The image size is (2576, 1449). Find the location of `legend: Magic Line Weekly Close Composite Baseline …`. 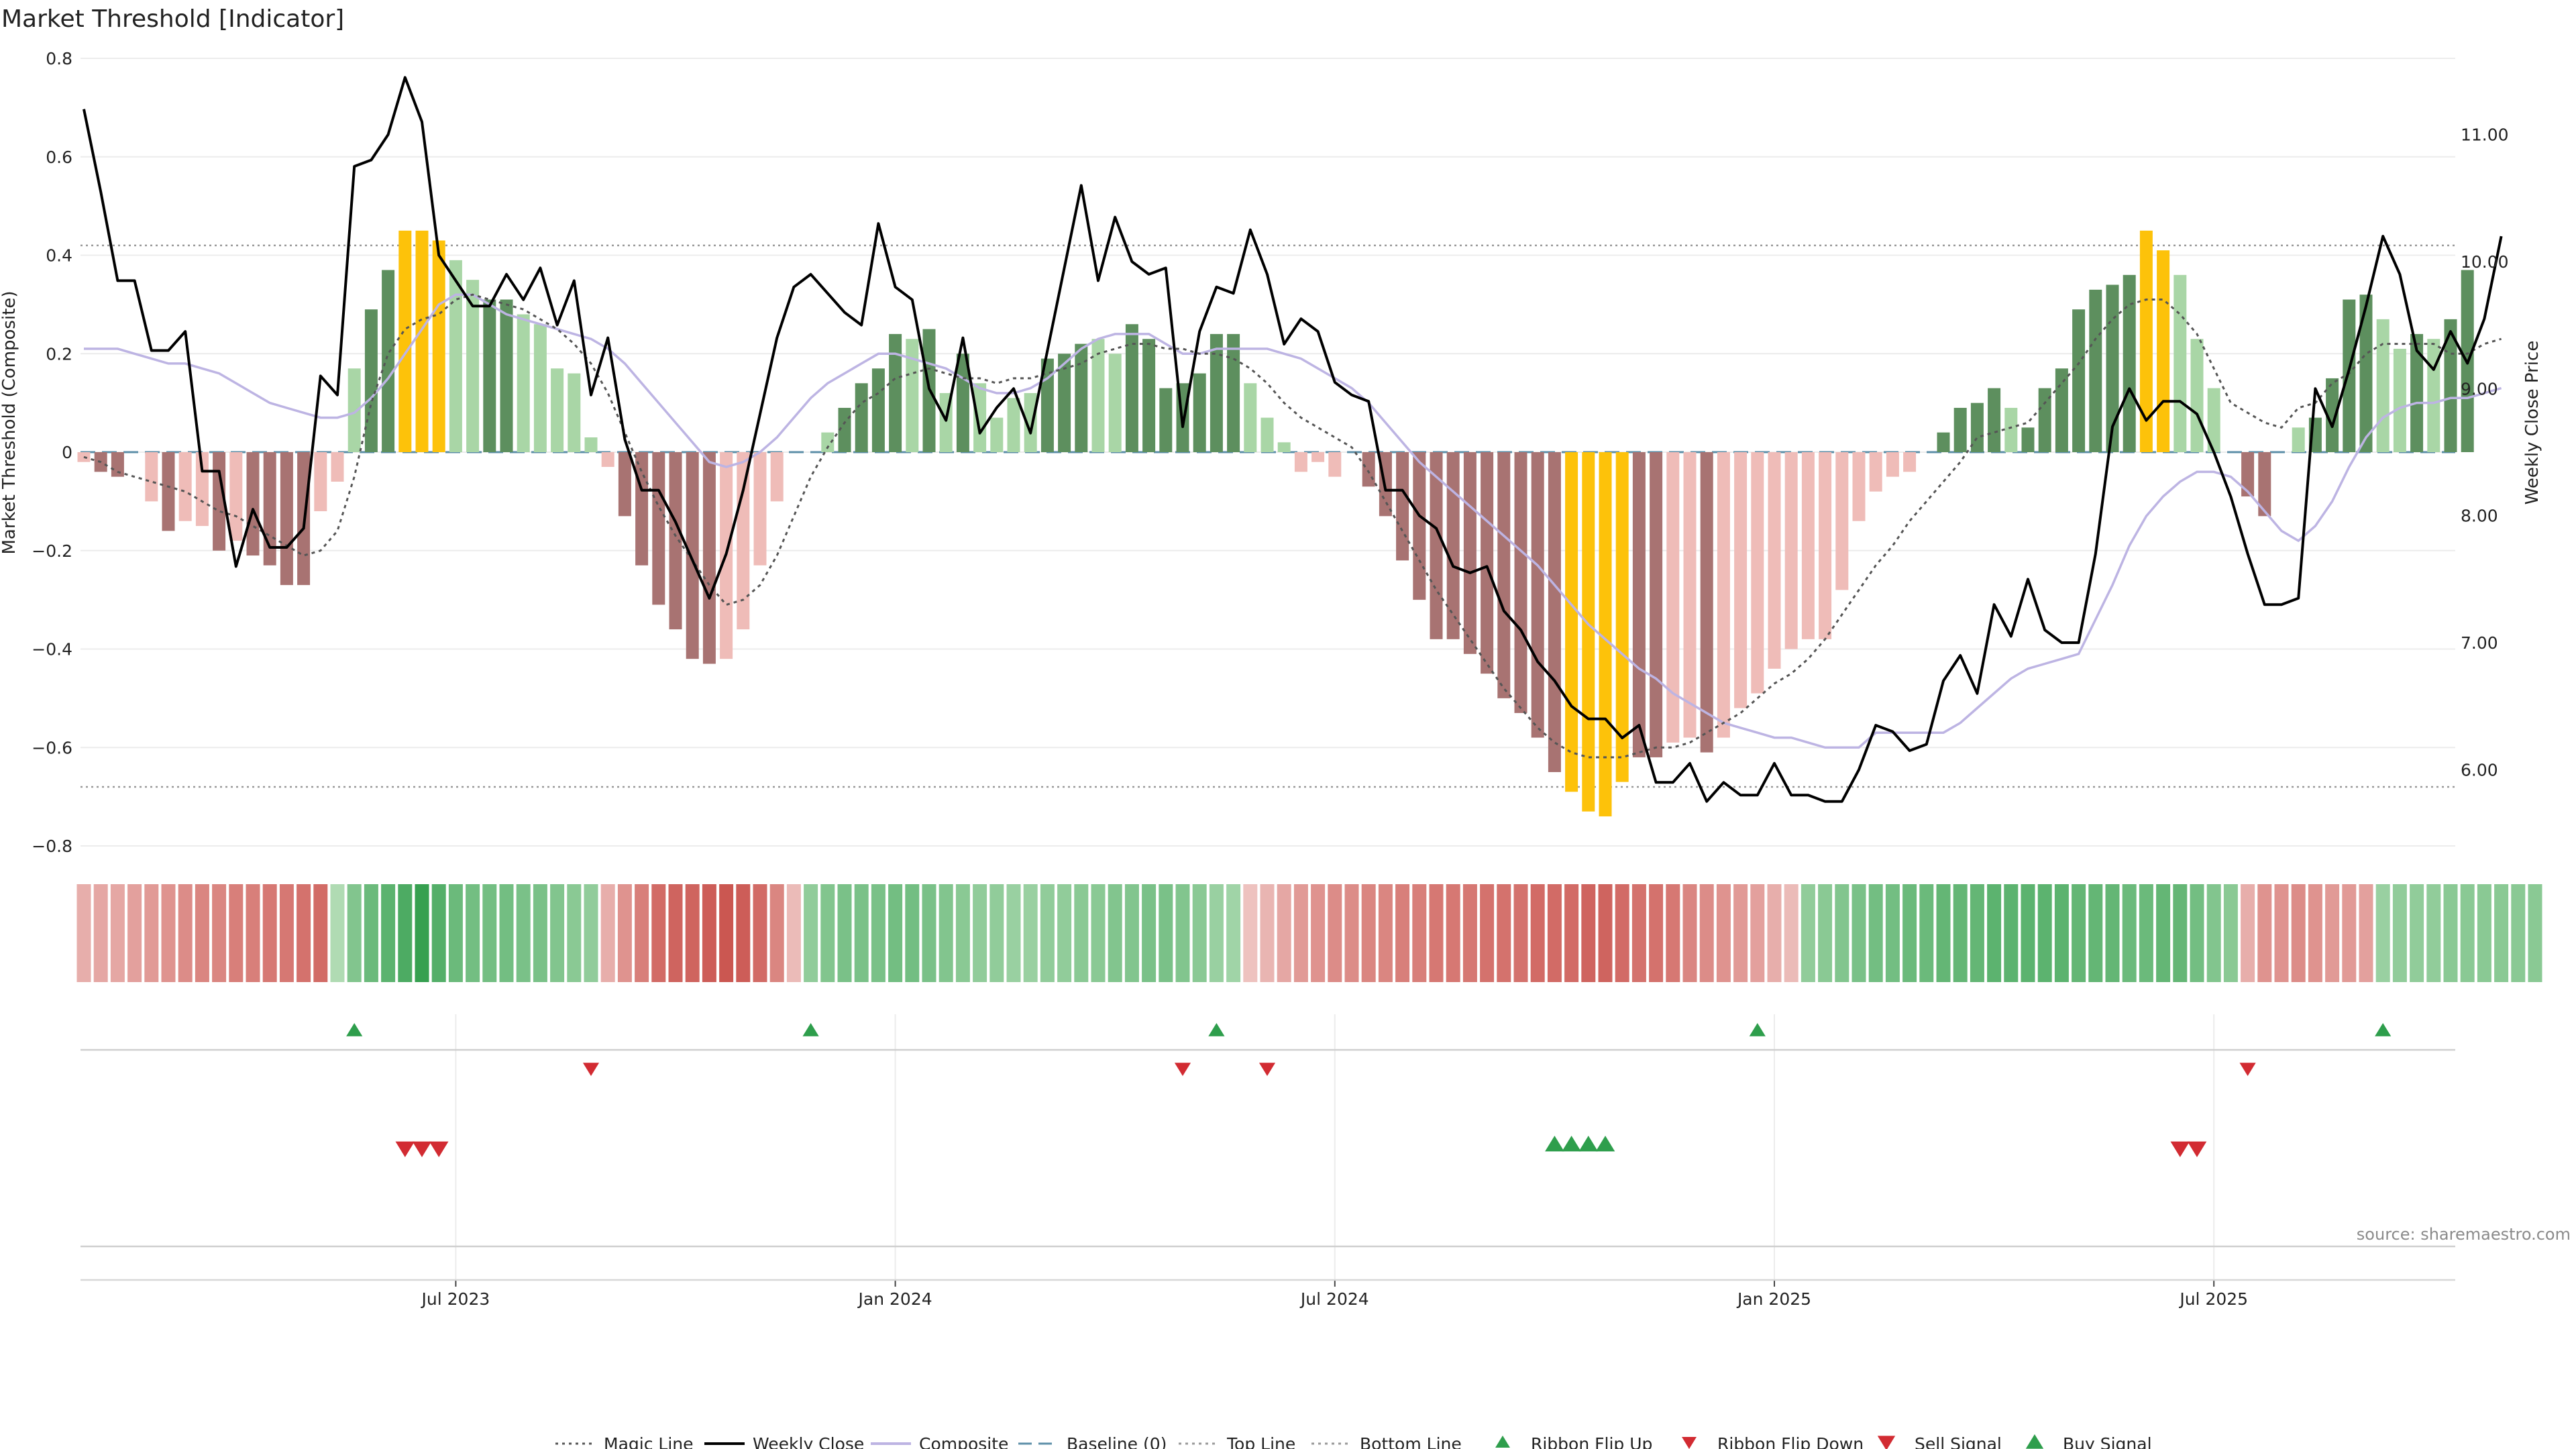

legend: Magic Line Weekly Close Composite Baseline … is located at coordinates (1353, 1441).